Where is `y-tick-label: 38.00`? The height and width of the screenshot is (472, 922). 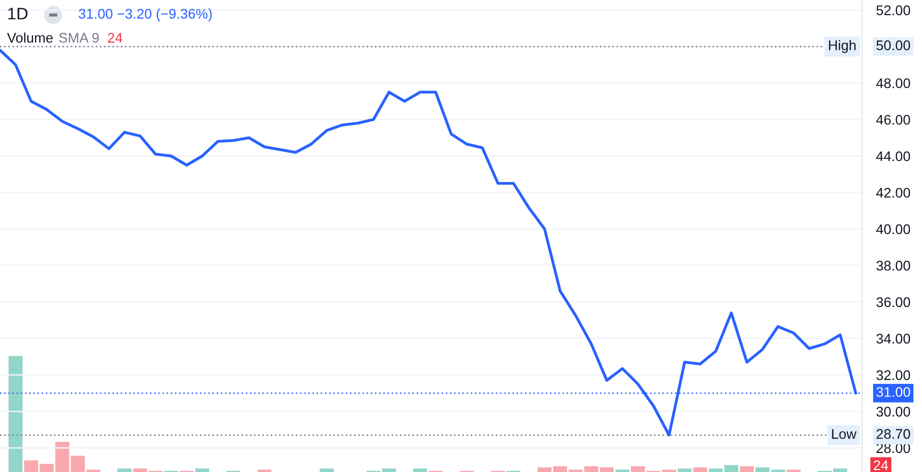
y-tick-label: 38.00 is located at coordinates (893, 265).